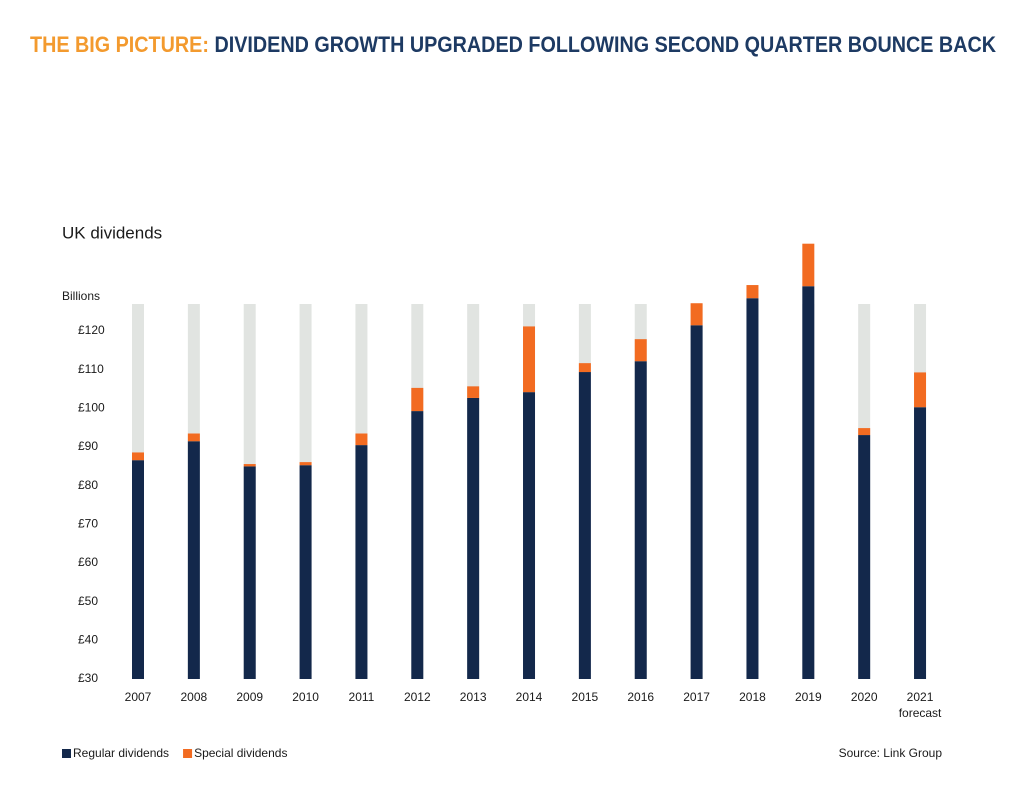 The width and height of the screenshot is (1024, 787). I want to click on x-tick-label: 2015, so click(585, 697).